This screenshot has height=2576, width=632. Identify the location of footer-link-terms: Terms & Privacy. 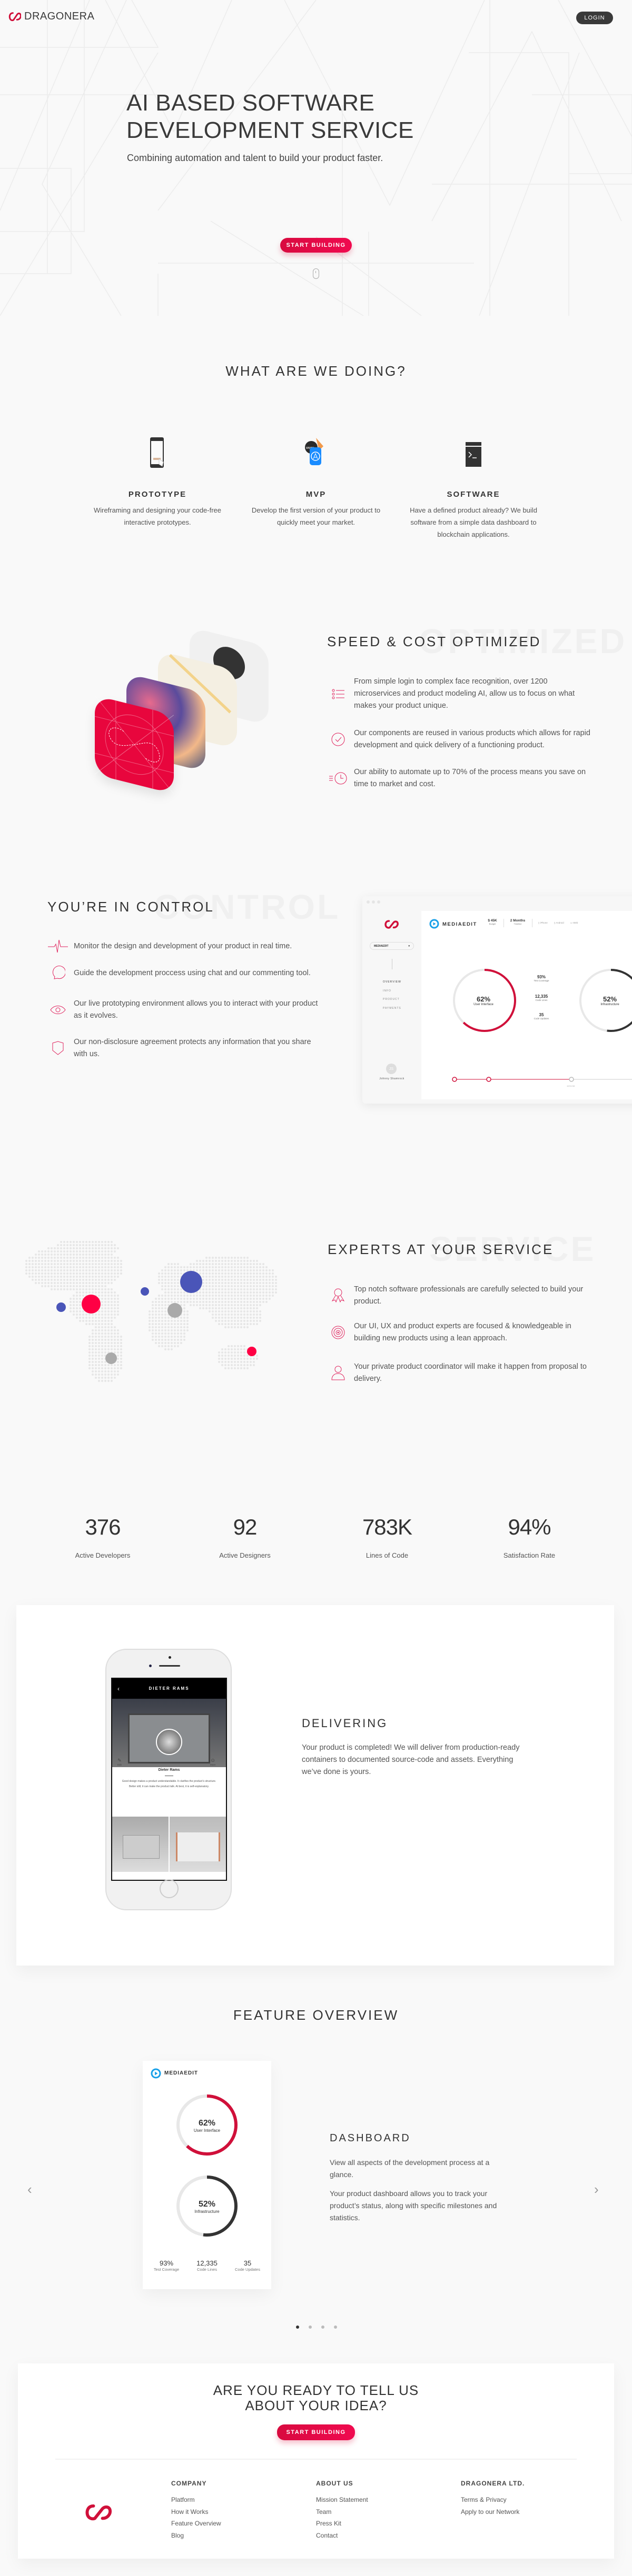
(484, 2499).